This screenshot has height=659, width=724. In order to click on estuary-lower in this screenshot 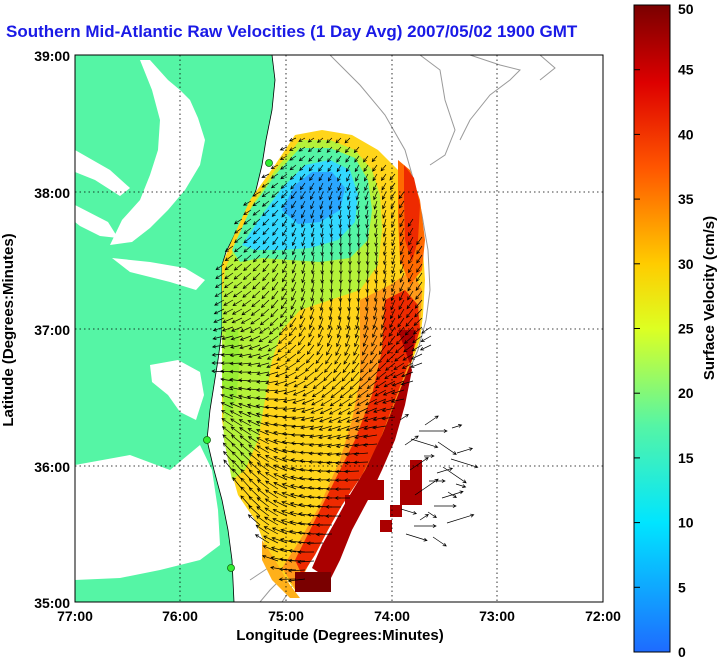, I will do `click(158, 274)`.